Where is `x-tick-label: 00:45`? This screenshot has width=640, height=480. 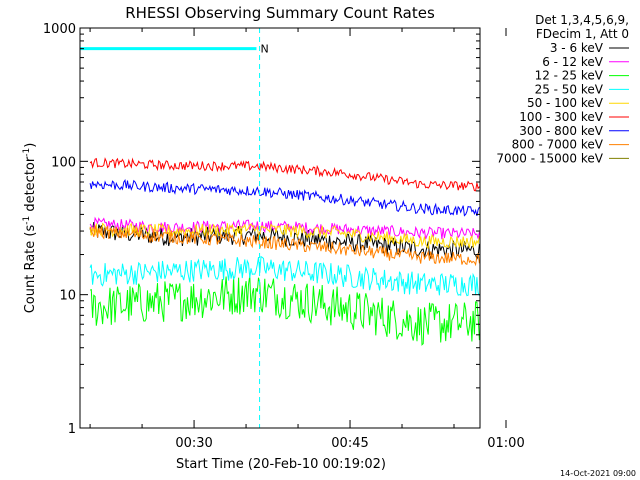
x-tick-label: 00:45 is located at coordinates (349, 443).